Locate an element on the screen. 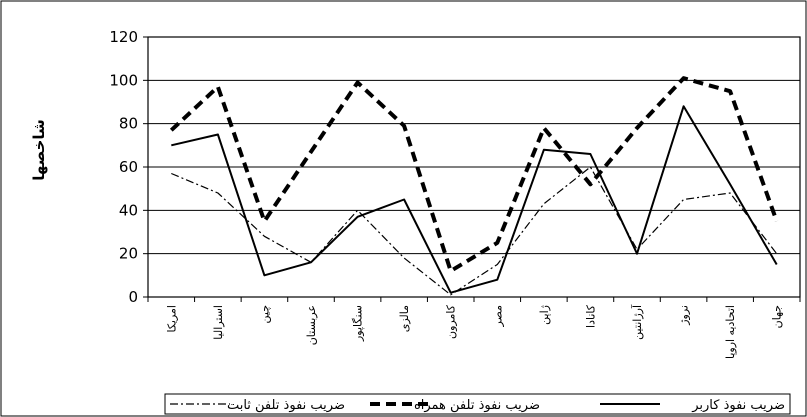 This screenshot has width=807, height=417. x-tick-label: امریکا is located at coordinates (171, 319).